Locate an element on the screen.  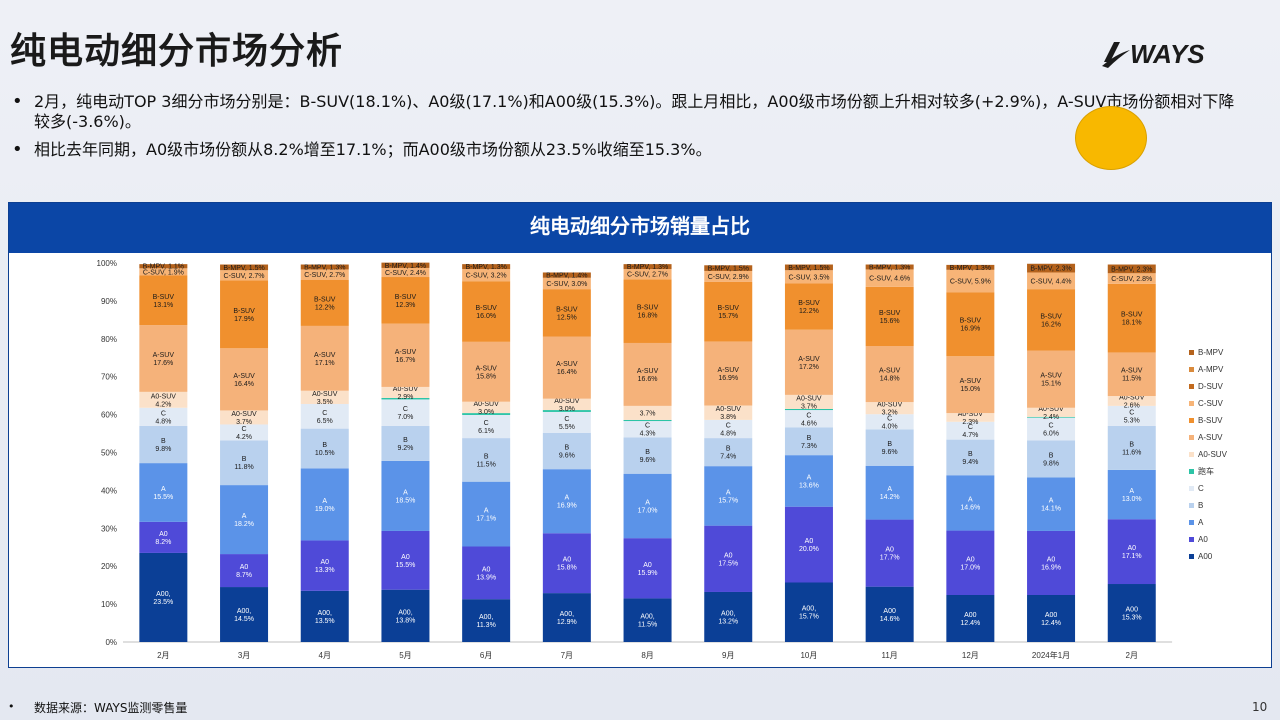
data-label: A0 8.7% is located at coordinates (244, 571).